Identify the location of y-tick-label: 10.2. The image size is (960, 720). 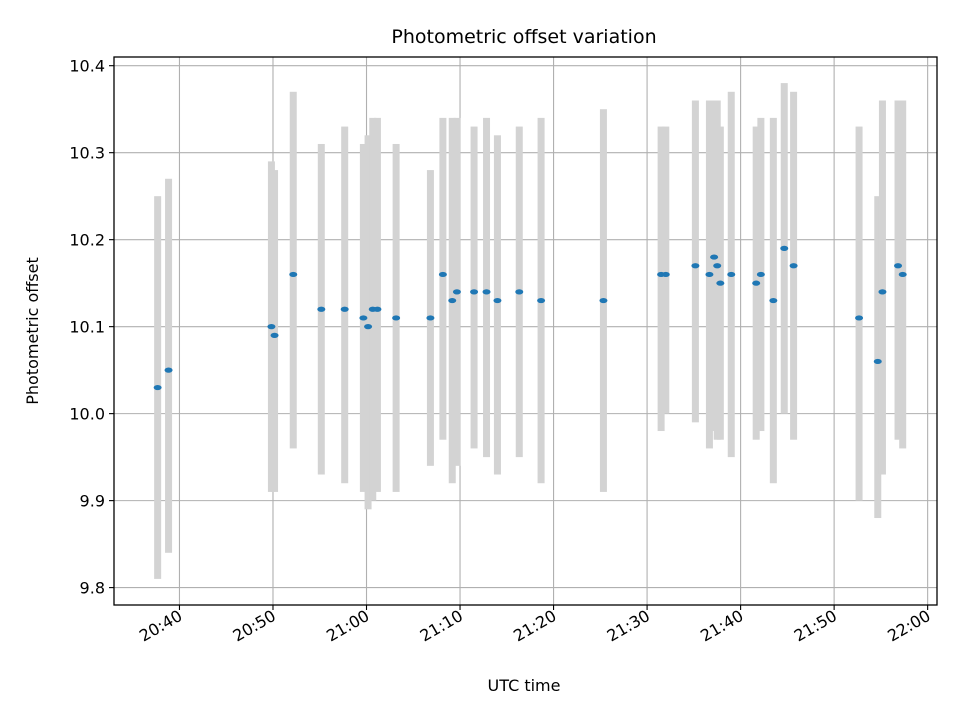
(87, 240).